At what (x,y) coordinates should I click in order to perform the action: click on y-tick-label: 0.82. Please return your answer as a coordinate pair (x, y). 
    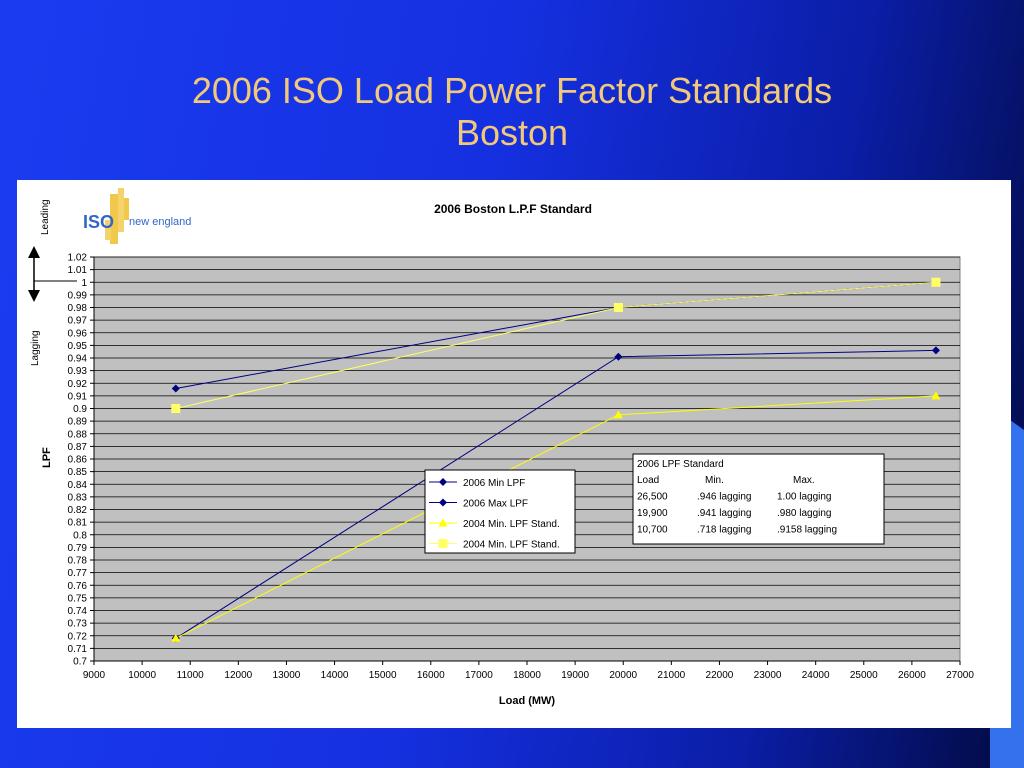
    Looking at the image, I should click on (78, 510).